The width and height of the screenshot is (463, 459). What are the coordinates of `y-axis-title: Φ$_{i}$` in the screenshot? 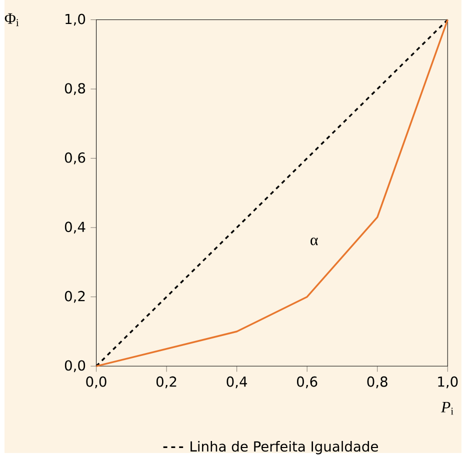 It's located at (11, 20).